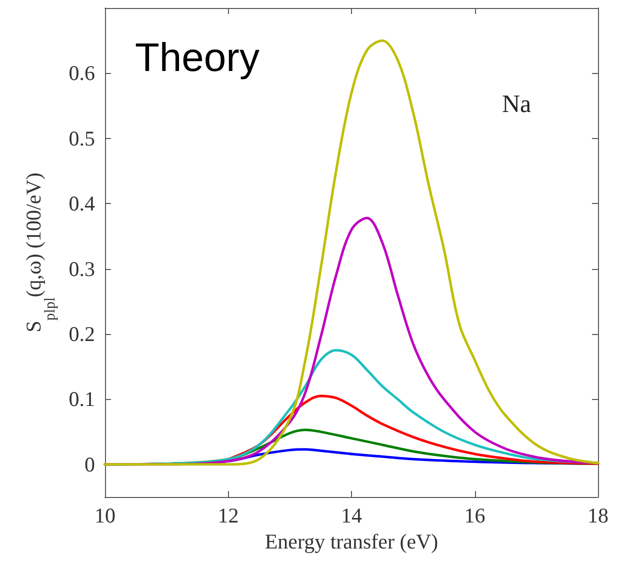 The width and height of the screenshot is (627, 563). I want to click on x-tick-label: 12, so click(228, 516).